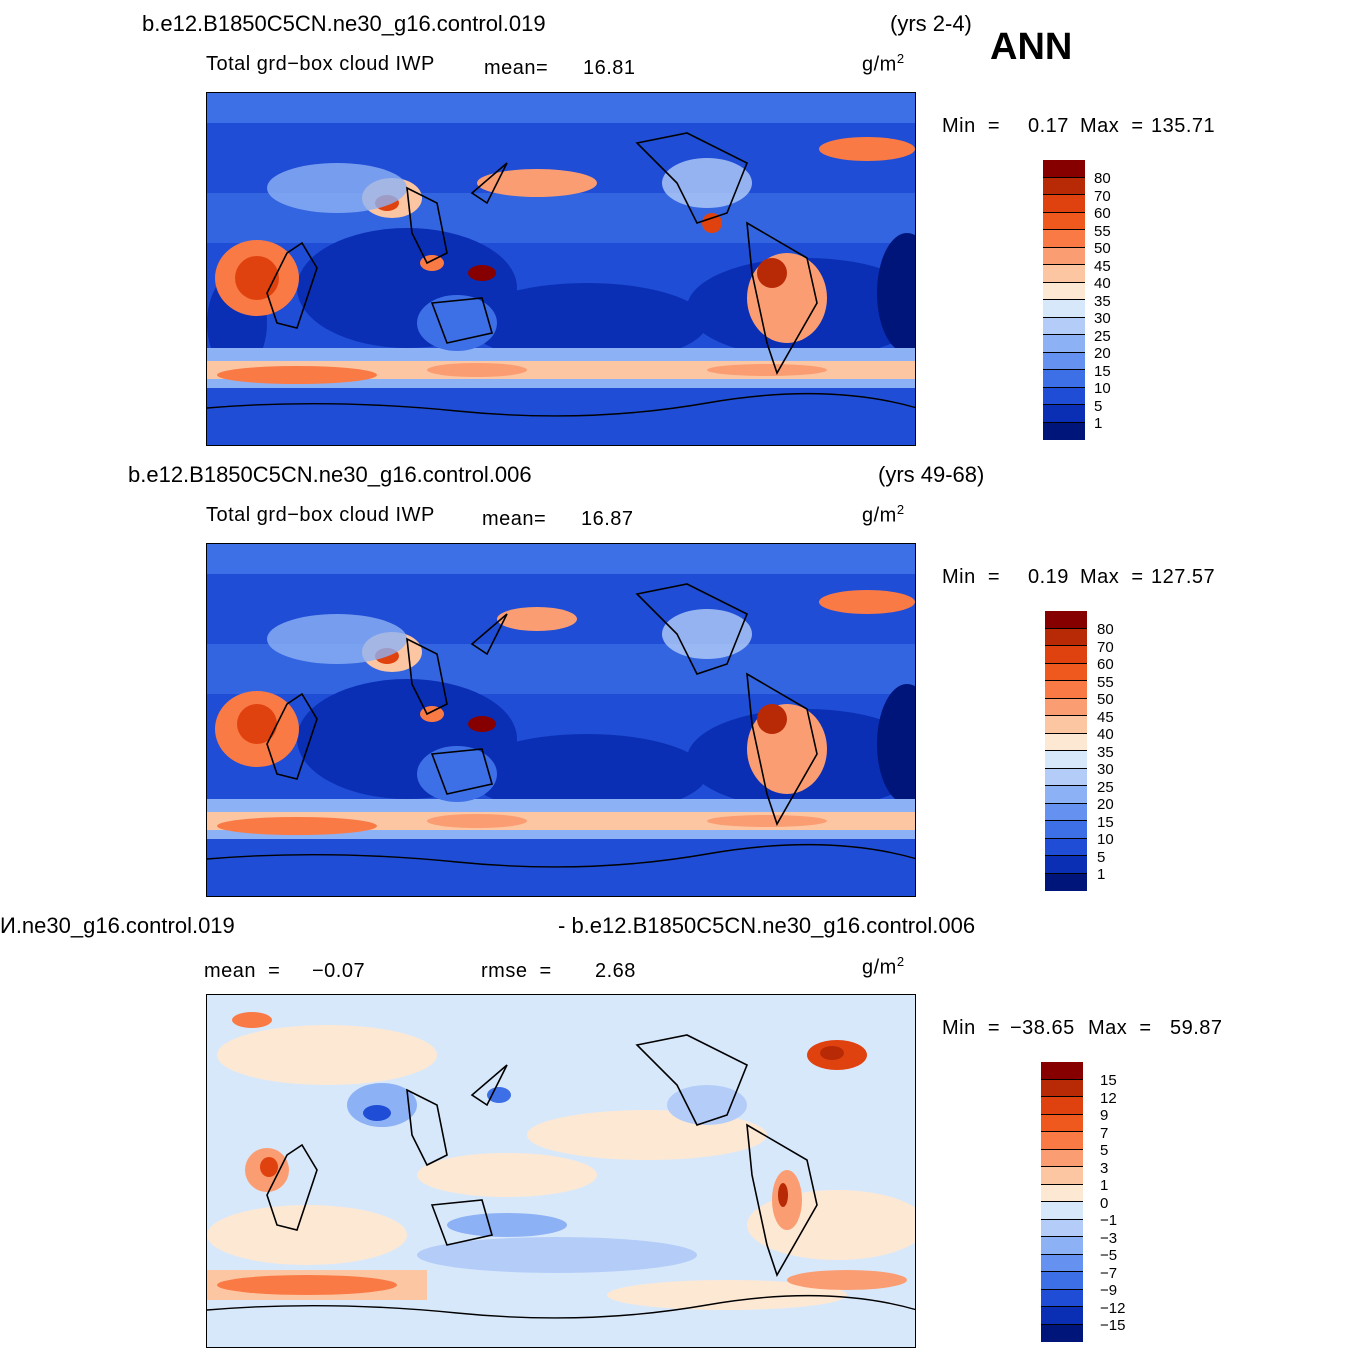 Image resolution: width=1364 pixels, height=1363 pixels. I want to click on panel2-variable: Total grd−box cloud IWP, so click(320, 515).